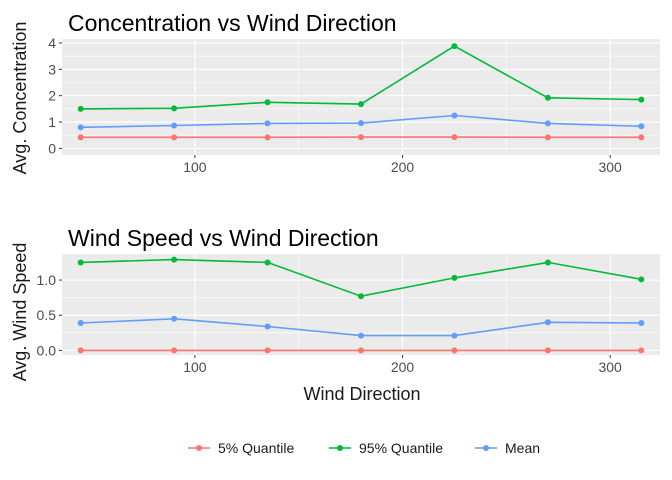 Image resolution: width=672 pixels, height=480 pixels. What do you see at coordinates (20, 98) in the screenshot?
I see `y-axis-label: Avg. Concentration` at bounding box center [20, 98].